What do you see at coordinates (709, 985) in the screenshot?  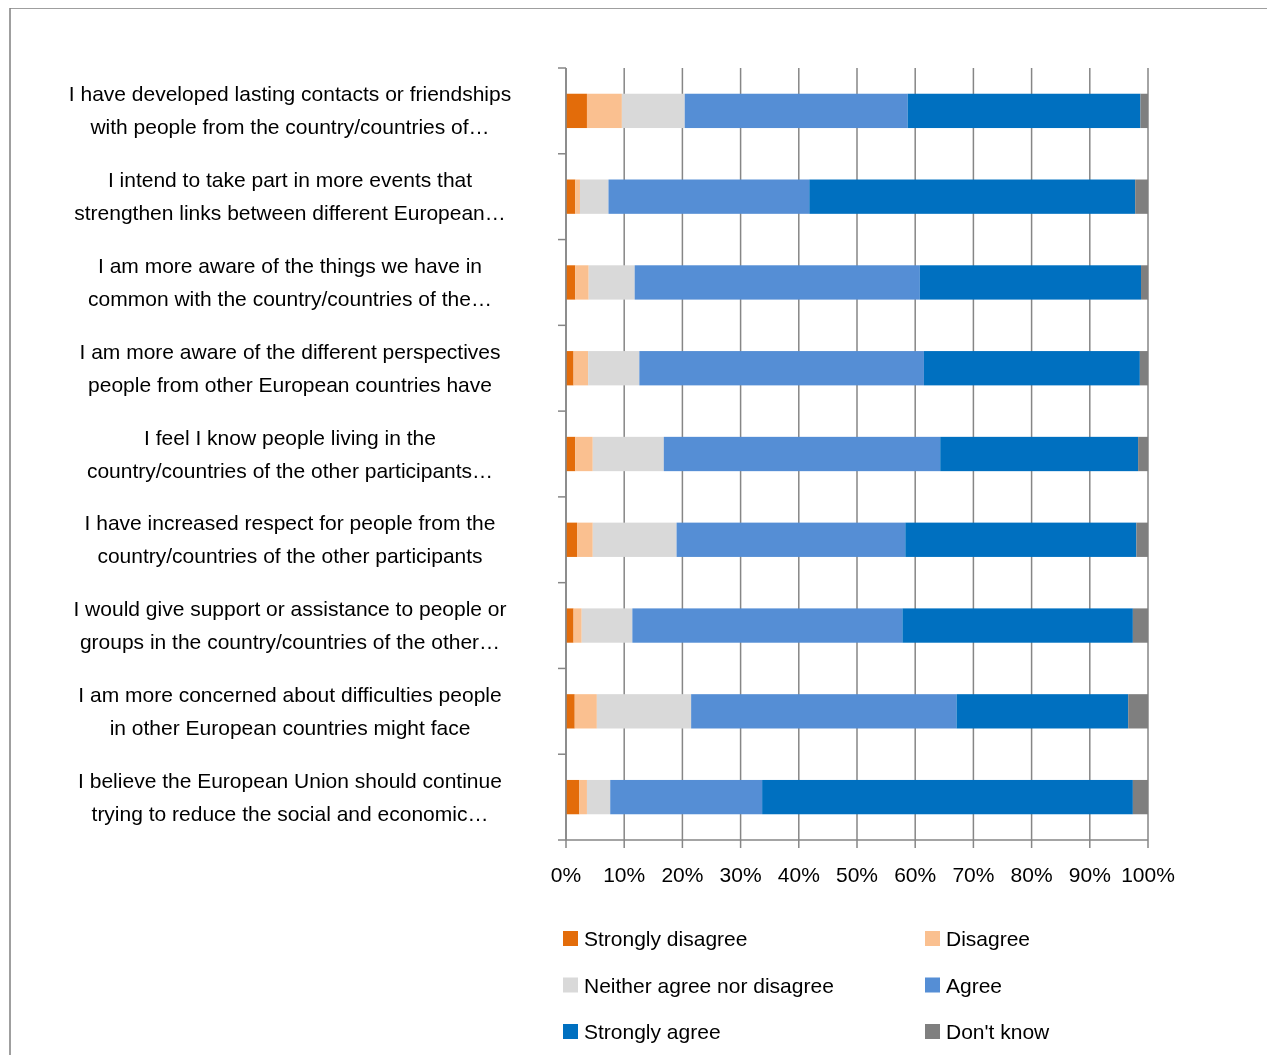 I see `legend-label: Neither agree nor disagree` at bounding box center [709, 985].